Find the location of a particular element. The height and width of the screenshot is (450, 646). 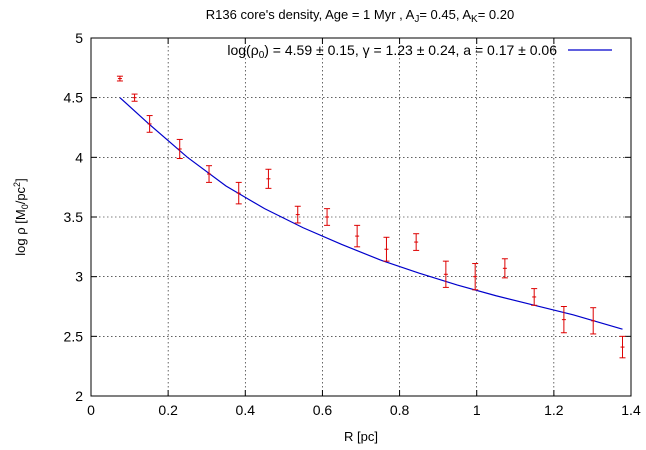

y-tick-label: 5 is located at coordinates (79, 38).